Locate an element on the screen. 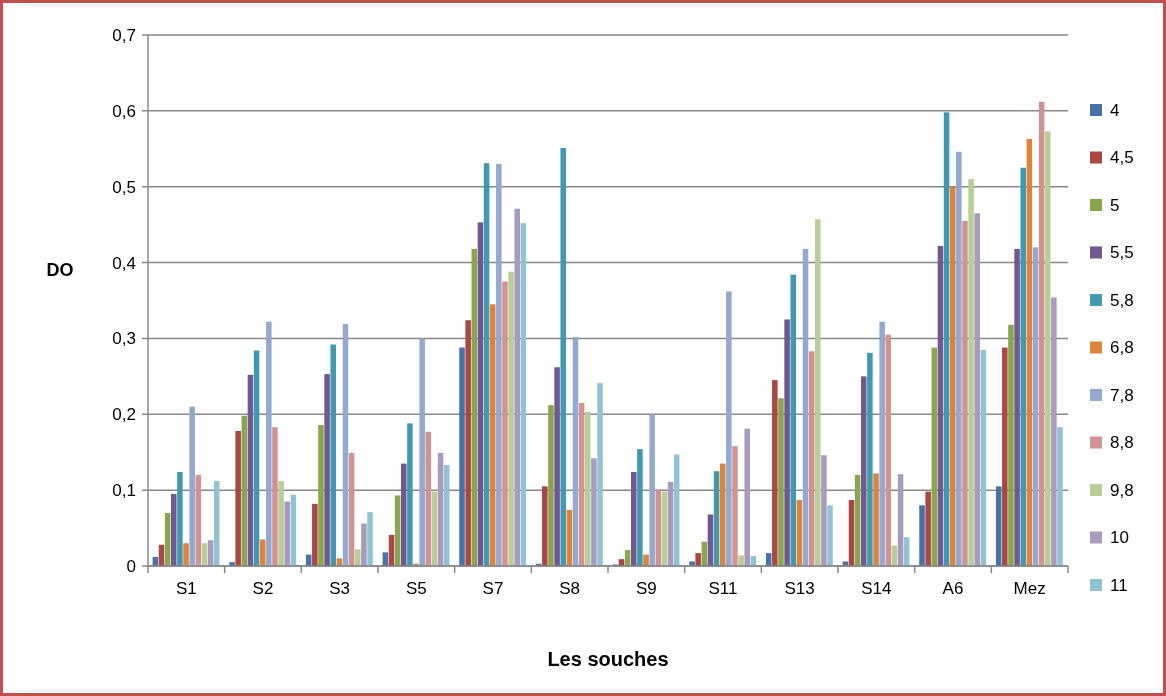 This screenshot has width=1166, height=696. legend-label: 5,8 is located at coordinates (1122, 300).